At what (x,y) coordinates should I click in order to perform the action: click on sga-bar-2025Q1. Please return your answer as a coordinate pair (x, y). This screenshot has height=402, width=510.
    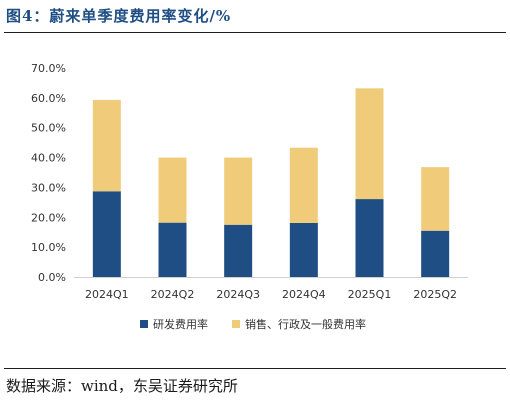
    Looking at the image, I should click on (369, 144).